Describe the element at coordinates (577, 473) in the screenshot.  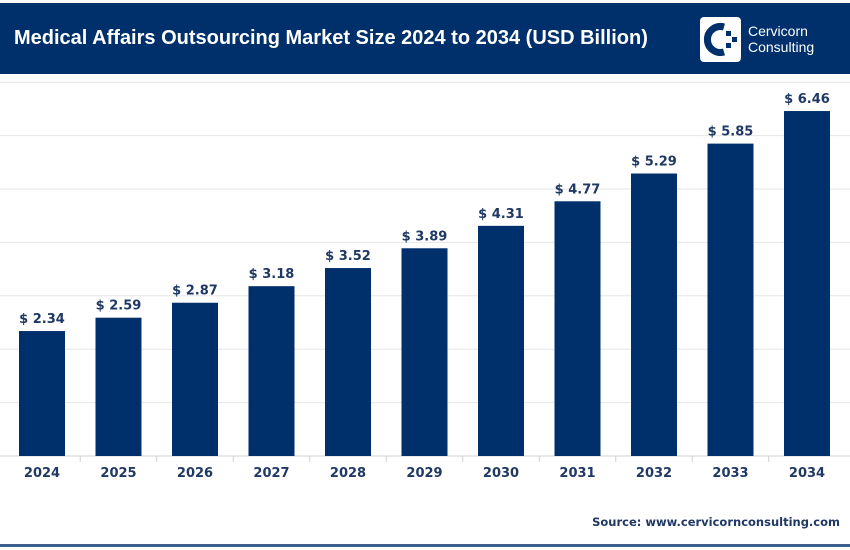
I see `x-tick-label-2031: 2031` at that location.